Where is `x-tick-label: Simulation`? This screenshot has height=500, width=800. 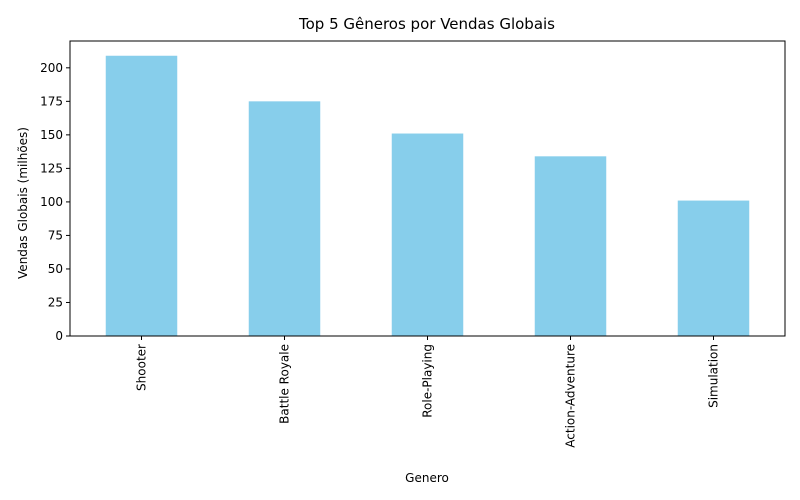
x-tick-label: Simulation is located at coordinates (714, 376).